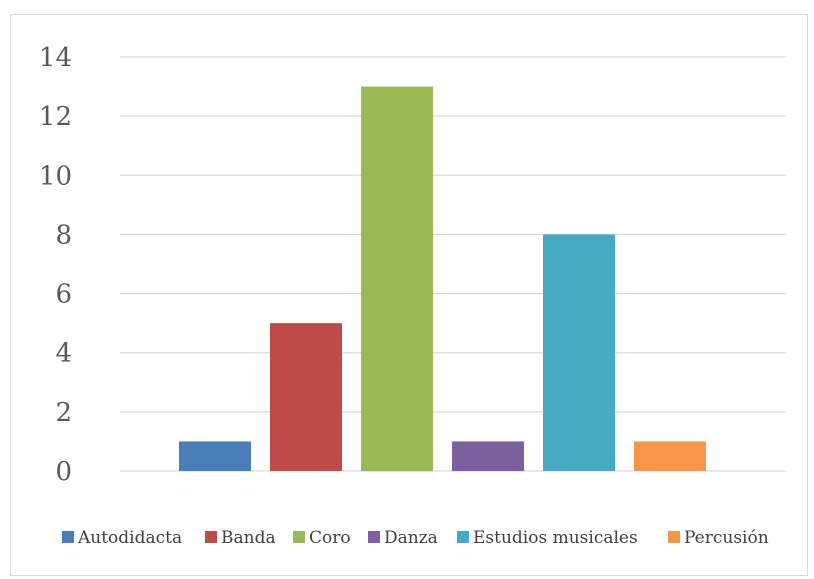  What do you see at coordinates (670, 456) in the screenshot?
I see `bar-percusión` at bounding box center [670, 456].